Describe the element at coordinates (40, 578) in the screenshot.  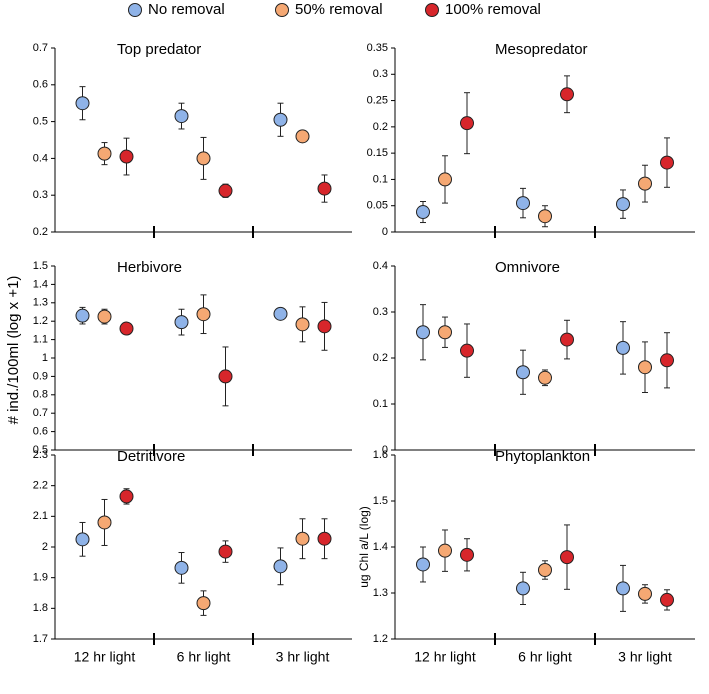
I see `y-tick-label: 1.9` at that location.